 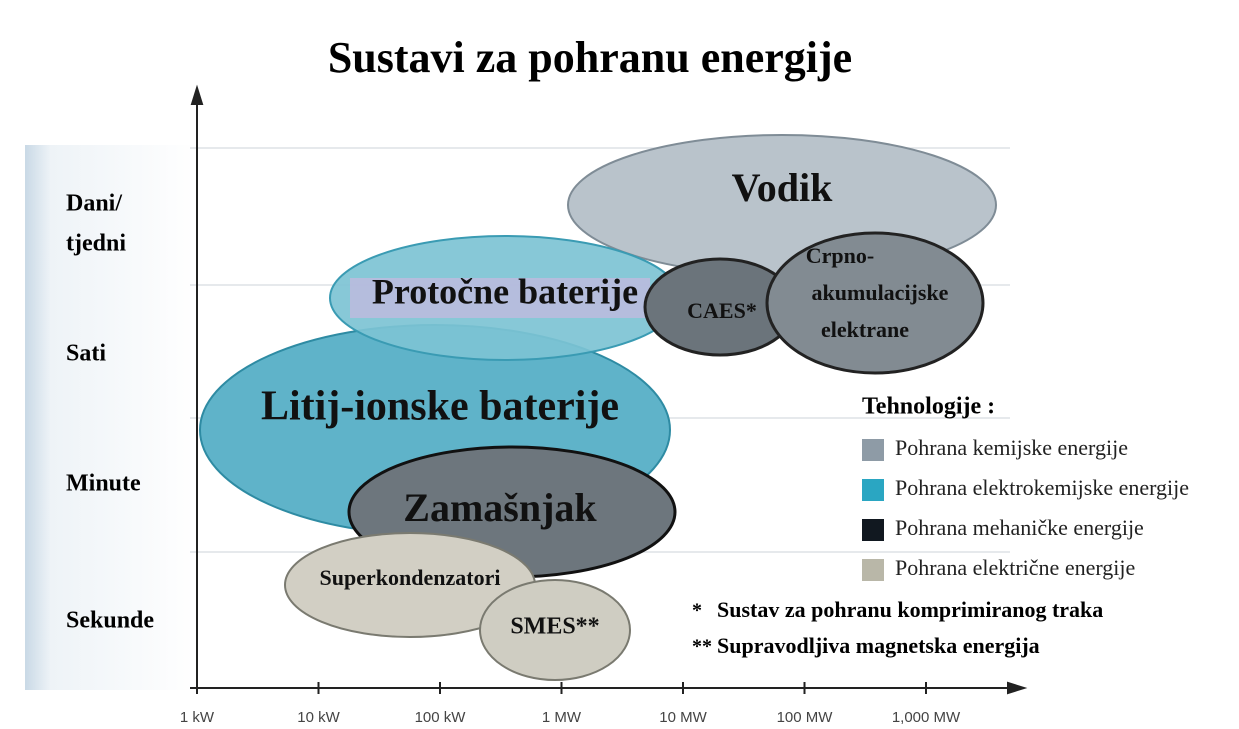 I want to click on tech-label: Crpno-, so click(x=840, y=255).